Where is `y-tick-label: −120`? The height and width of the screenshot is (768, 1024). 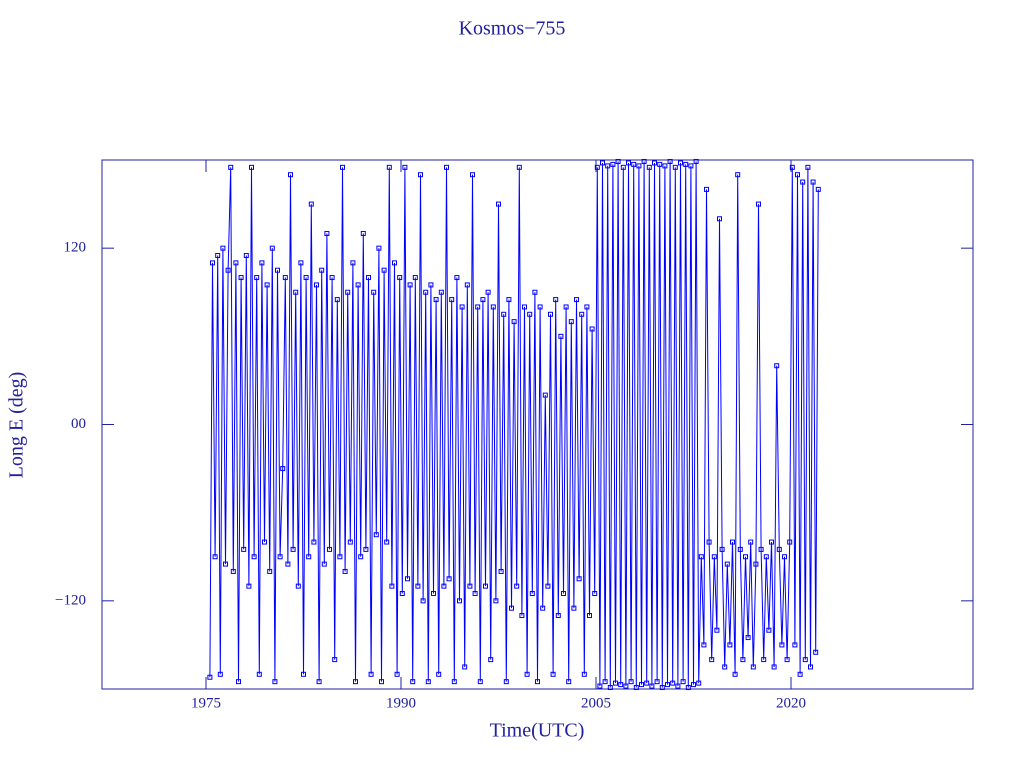
y-tick-label: −120 is located at coordinates (70, 600).